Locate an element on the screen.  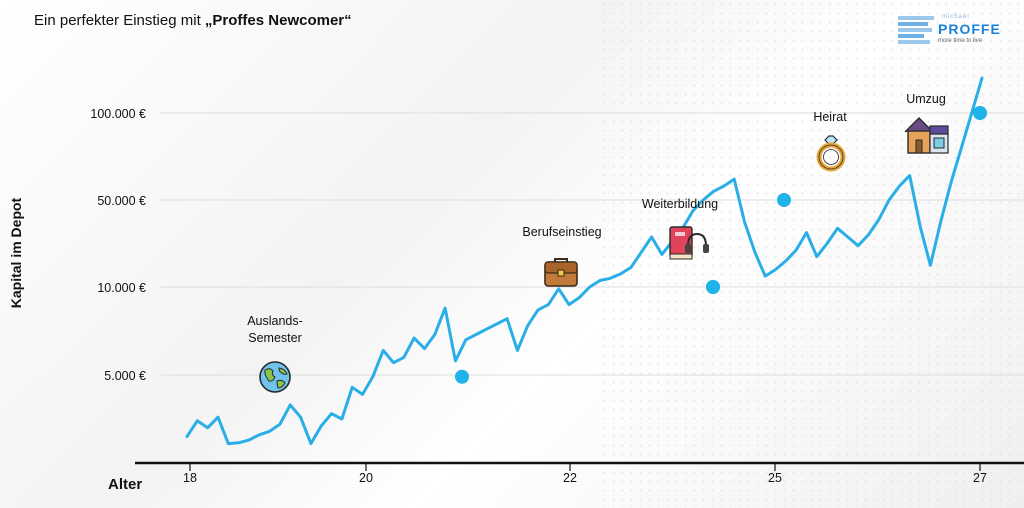
x-tick-label: 18 is located at coordinates (190, 478).